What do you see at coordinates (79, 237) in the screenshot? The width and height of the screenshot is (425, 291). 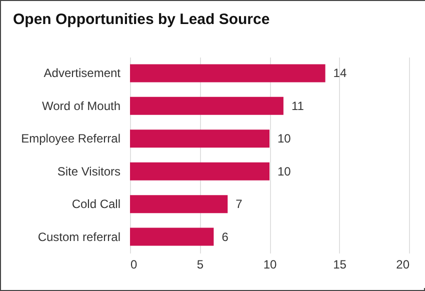 I see `y-tick-label: Custom referral` at bounding box center [79, 237].